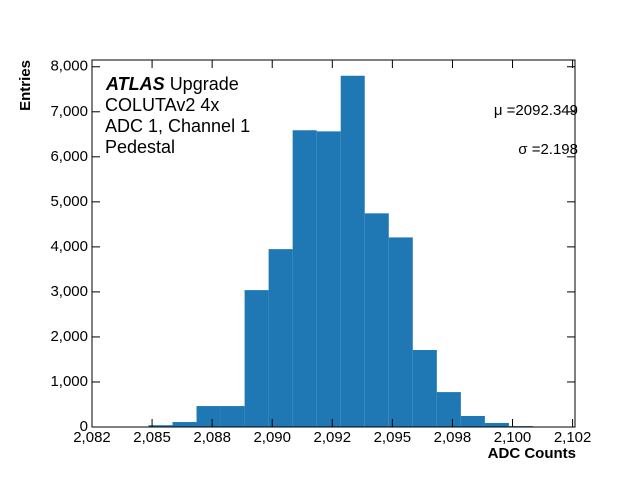  Describe the element at coordinates (69, 111) in the screenshot. I see `y-tick-label: 7,000` at that location.